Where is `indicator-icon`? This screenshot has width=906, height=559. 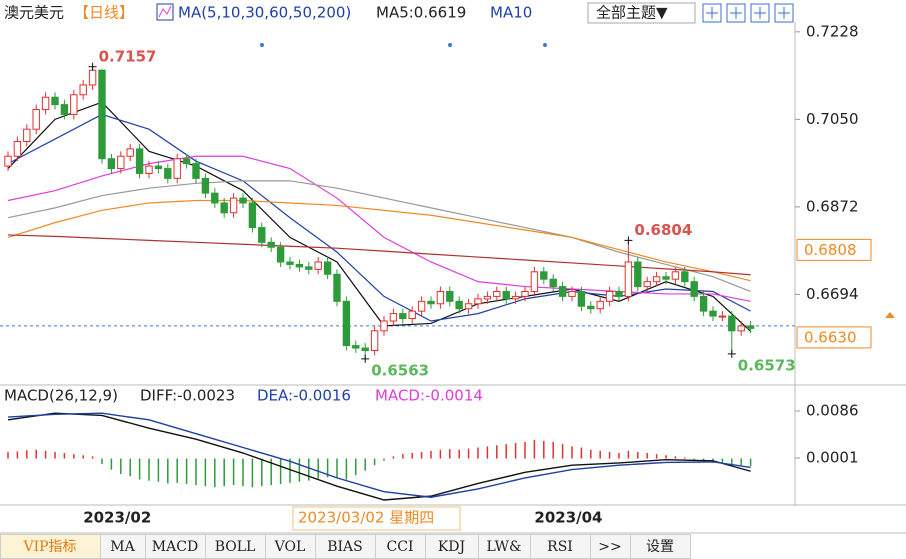
indicator-icon is located at coordinates (165, 12).